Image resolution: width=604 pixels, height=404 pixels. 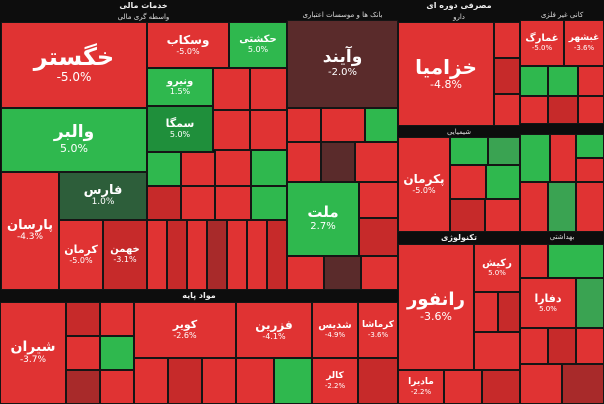 What do you see at coordinates (74, 65) in the screenshot?
I see `tile-khegostar: خگستر -5.0%` at bounding box center [74, 65].